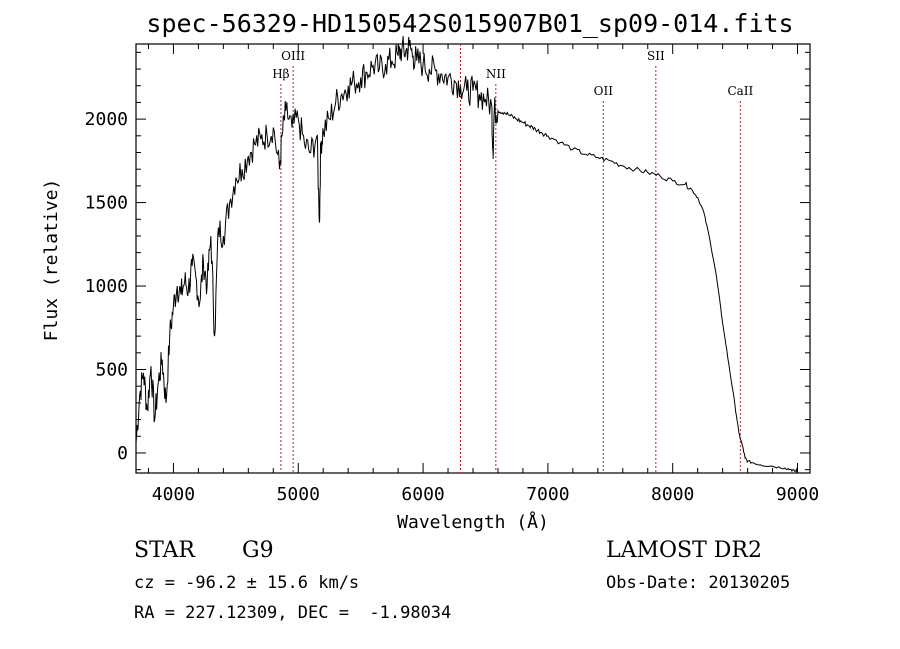 The width and height of the screenshot is (900, 649). I want to click on redshift-text: cz = -96.2 ± 15.6 km/s, so click(247, 583).